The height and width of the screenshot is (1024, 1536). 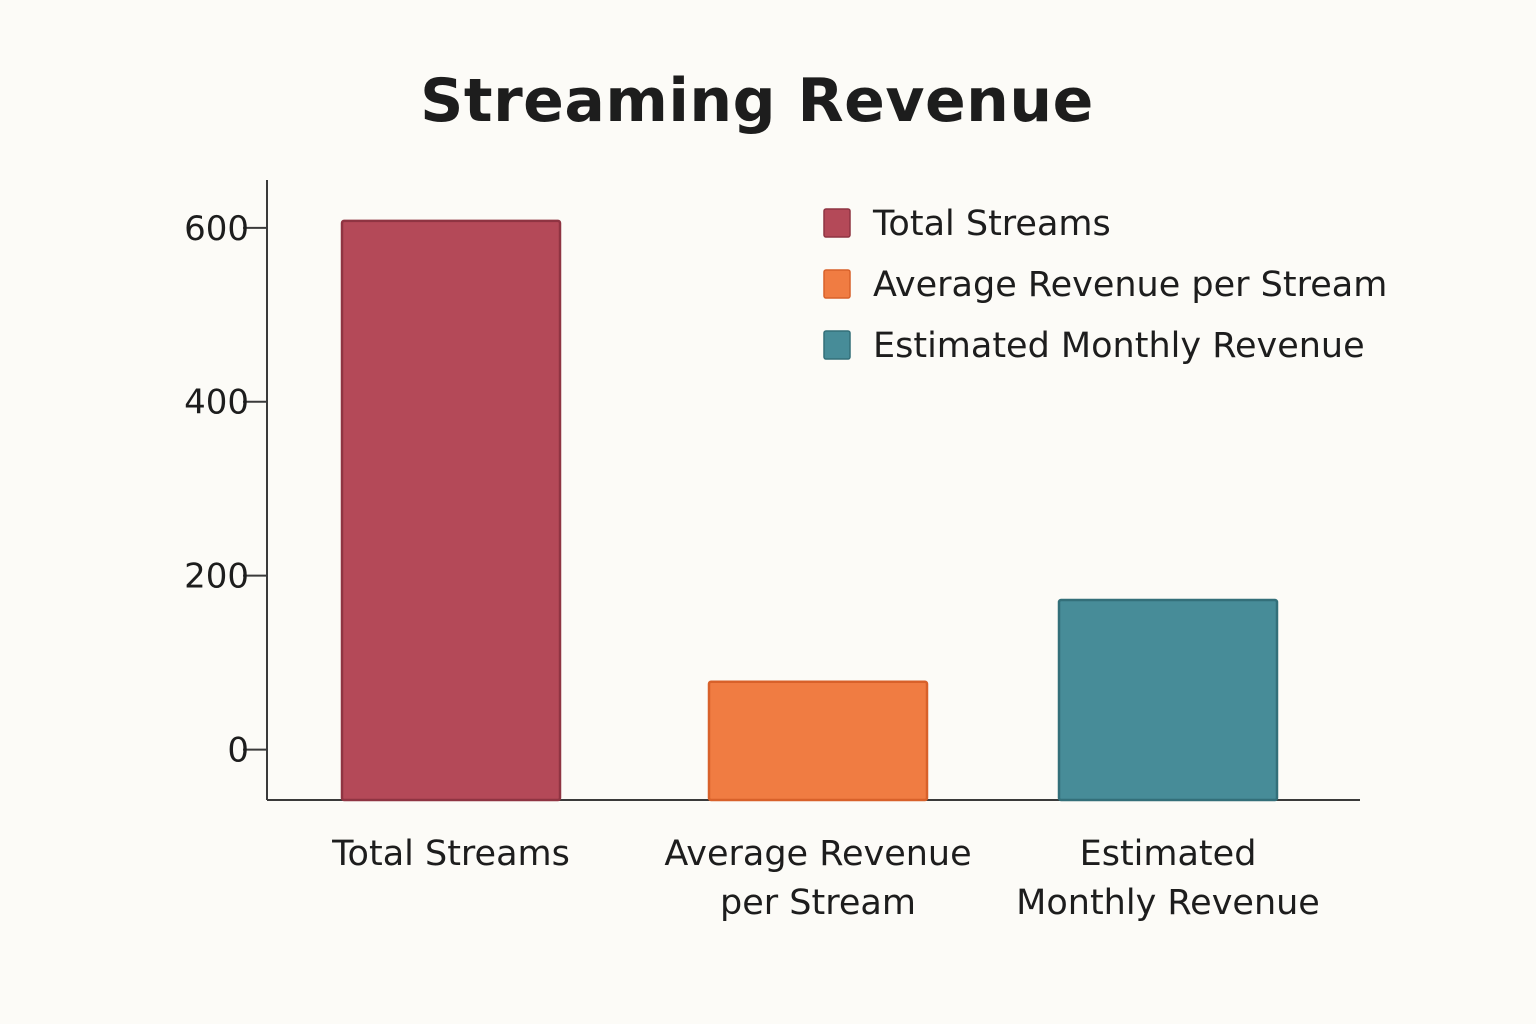 What do you see at coordinates (757, 101) in the screenshot?
I see `chart-title: Streaming Revenue` at bounding box center [757, 101].